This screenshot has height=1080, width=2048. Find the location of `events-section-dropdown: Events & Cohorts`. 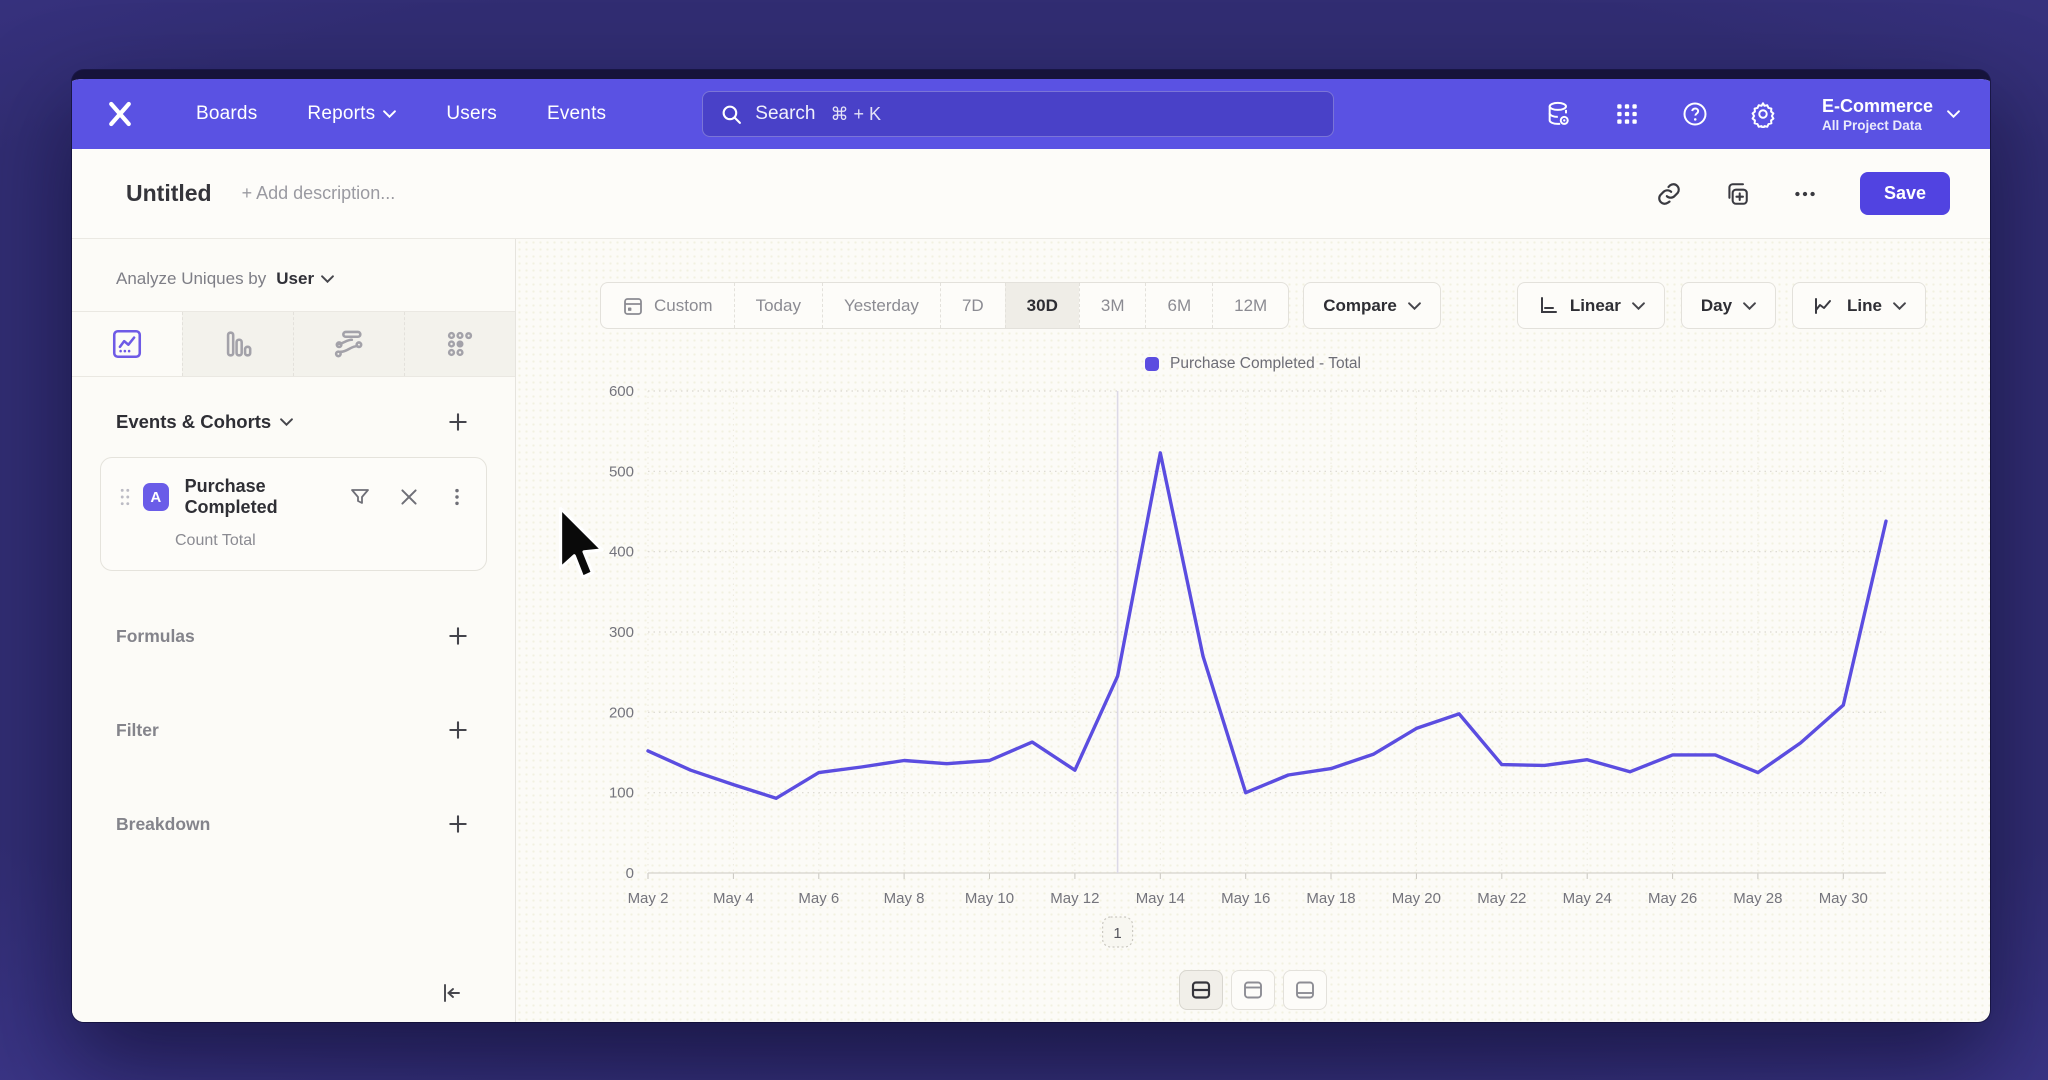

events-section-dropdown: Events & Cohorts is located at coordinates (205, 422).